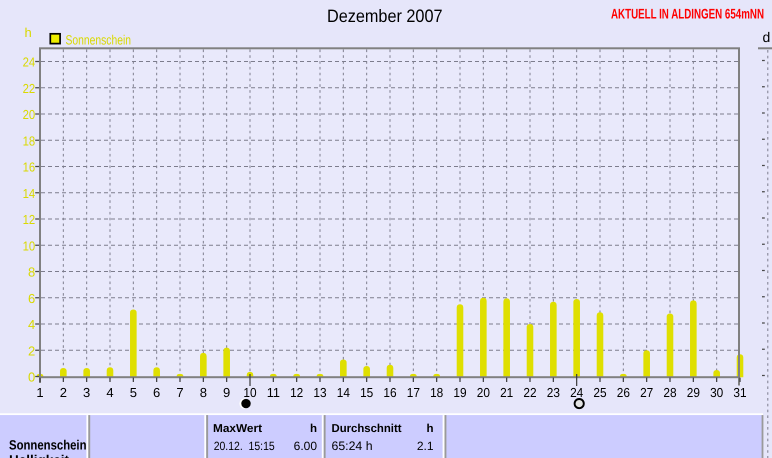  I want to click on svg-text: 28, so click(669, 392).